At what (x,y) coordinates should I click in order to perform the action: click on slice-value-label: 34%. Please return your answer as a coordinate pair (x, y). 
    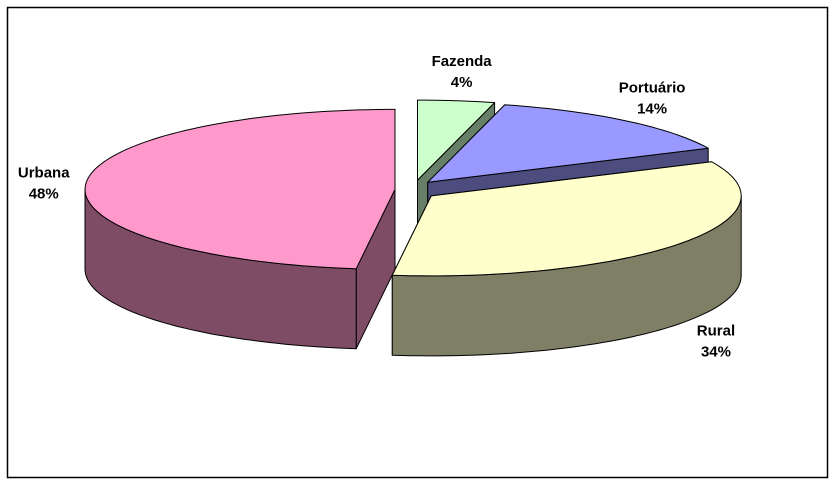
    Looking at the image, I should click on (716, 352).